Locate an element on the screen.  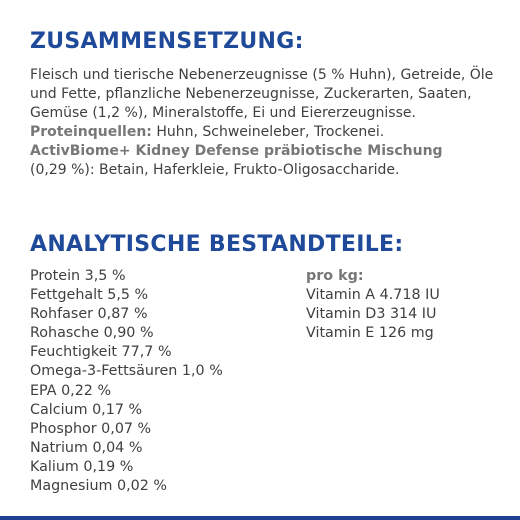
protein-sources-text: Huhn, Schweineleber, Trockenei. is located at coordinates (268, 132).